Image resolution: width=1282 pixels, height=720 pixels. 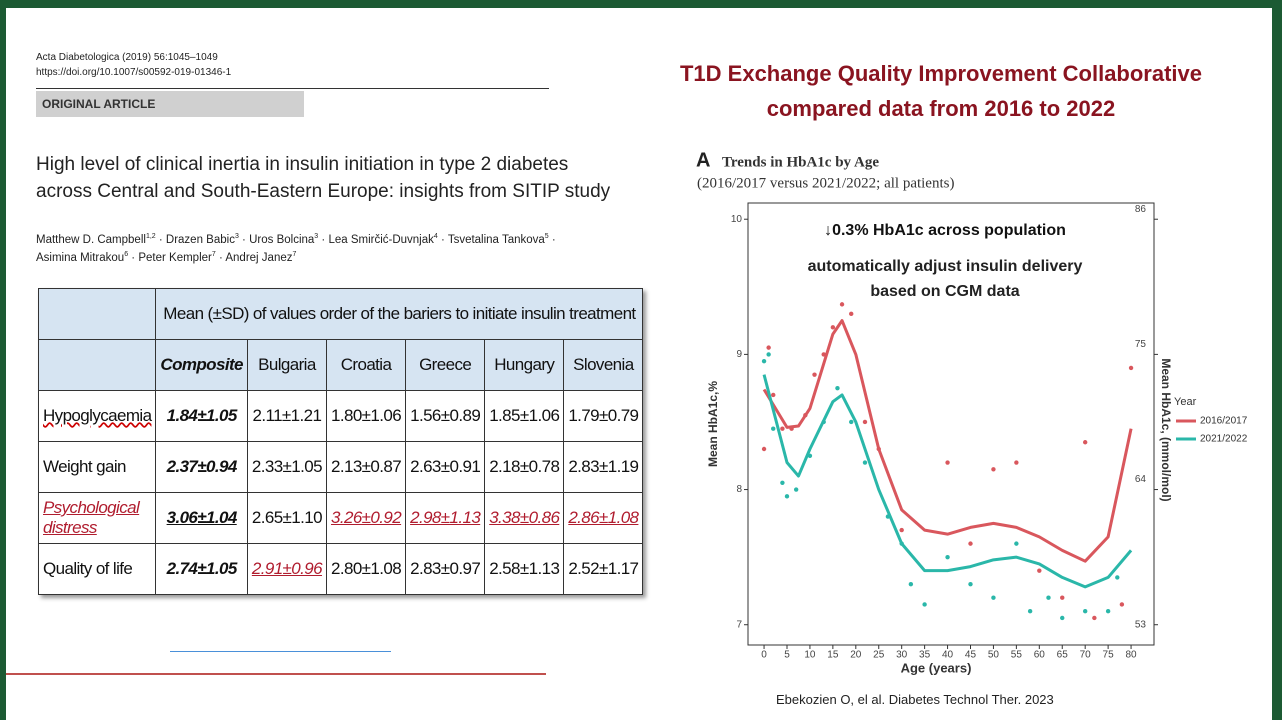 I want to click on row-label: Psychological distress, so click(x=97, y=518).